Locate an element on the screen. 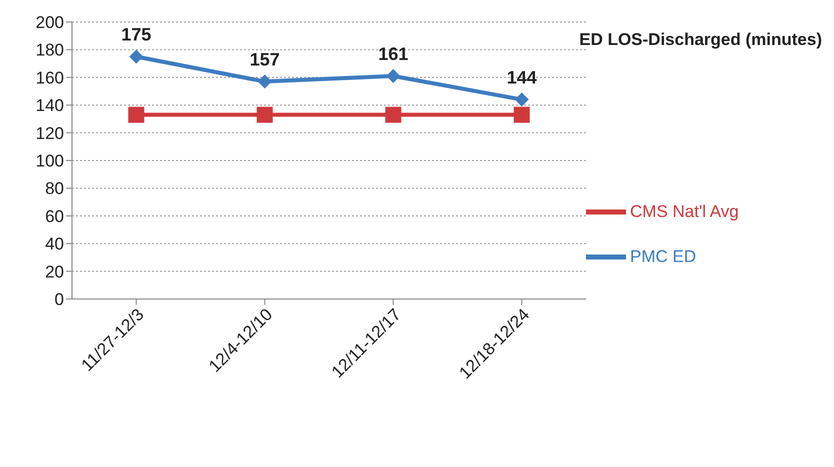 This screenshot has width=834, height=467. y-tick-label: 120 is located at coordinates (50, 133).